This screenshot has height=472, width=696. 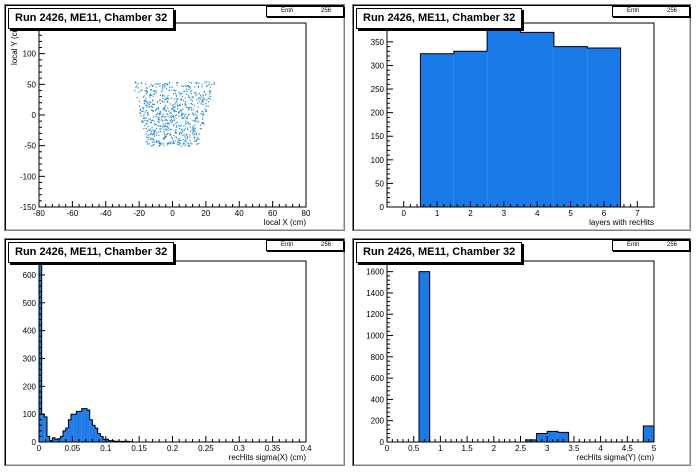 I want to click on x-tick-label: 1.5, so click(x=468, y=448).